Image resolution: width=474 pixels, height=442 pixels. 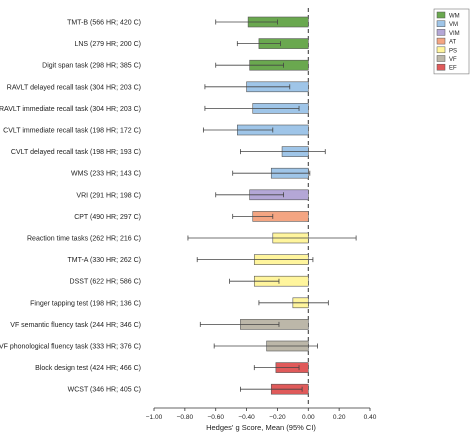 What do you see at coordinates (261, 414) in the screenshot?
I see `x-axis: −1.00 −0.80 −0.60 −0.40 −0.20 0.00 0.20 0.40` at bounding box center [261, 414].